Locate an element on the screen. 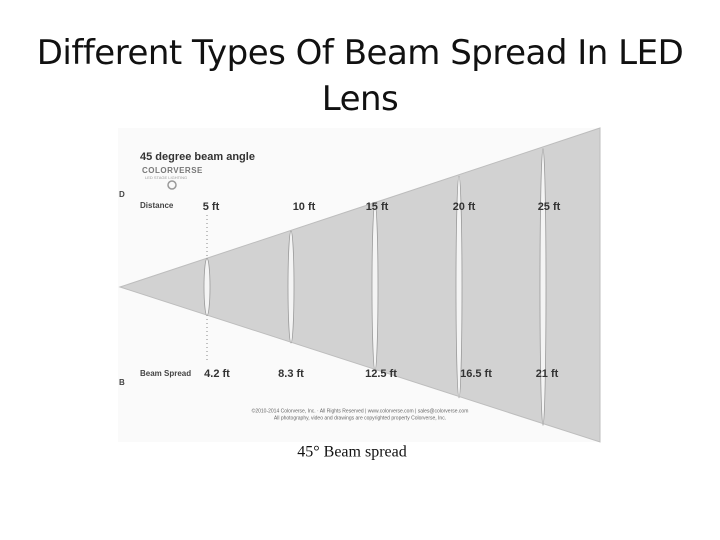 This screenshot has width=720, height=540. logo-tagline: LED STAGE LIGHTING is located at coordinates (166, 177).